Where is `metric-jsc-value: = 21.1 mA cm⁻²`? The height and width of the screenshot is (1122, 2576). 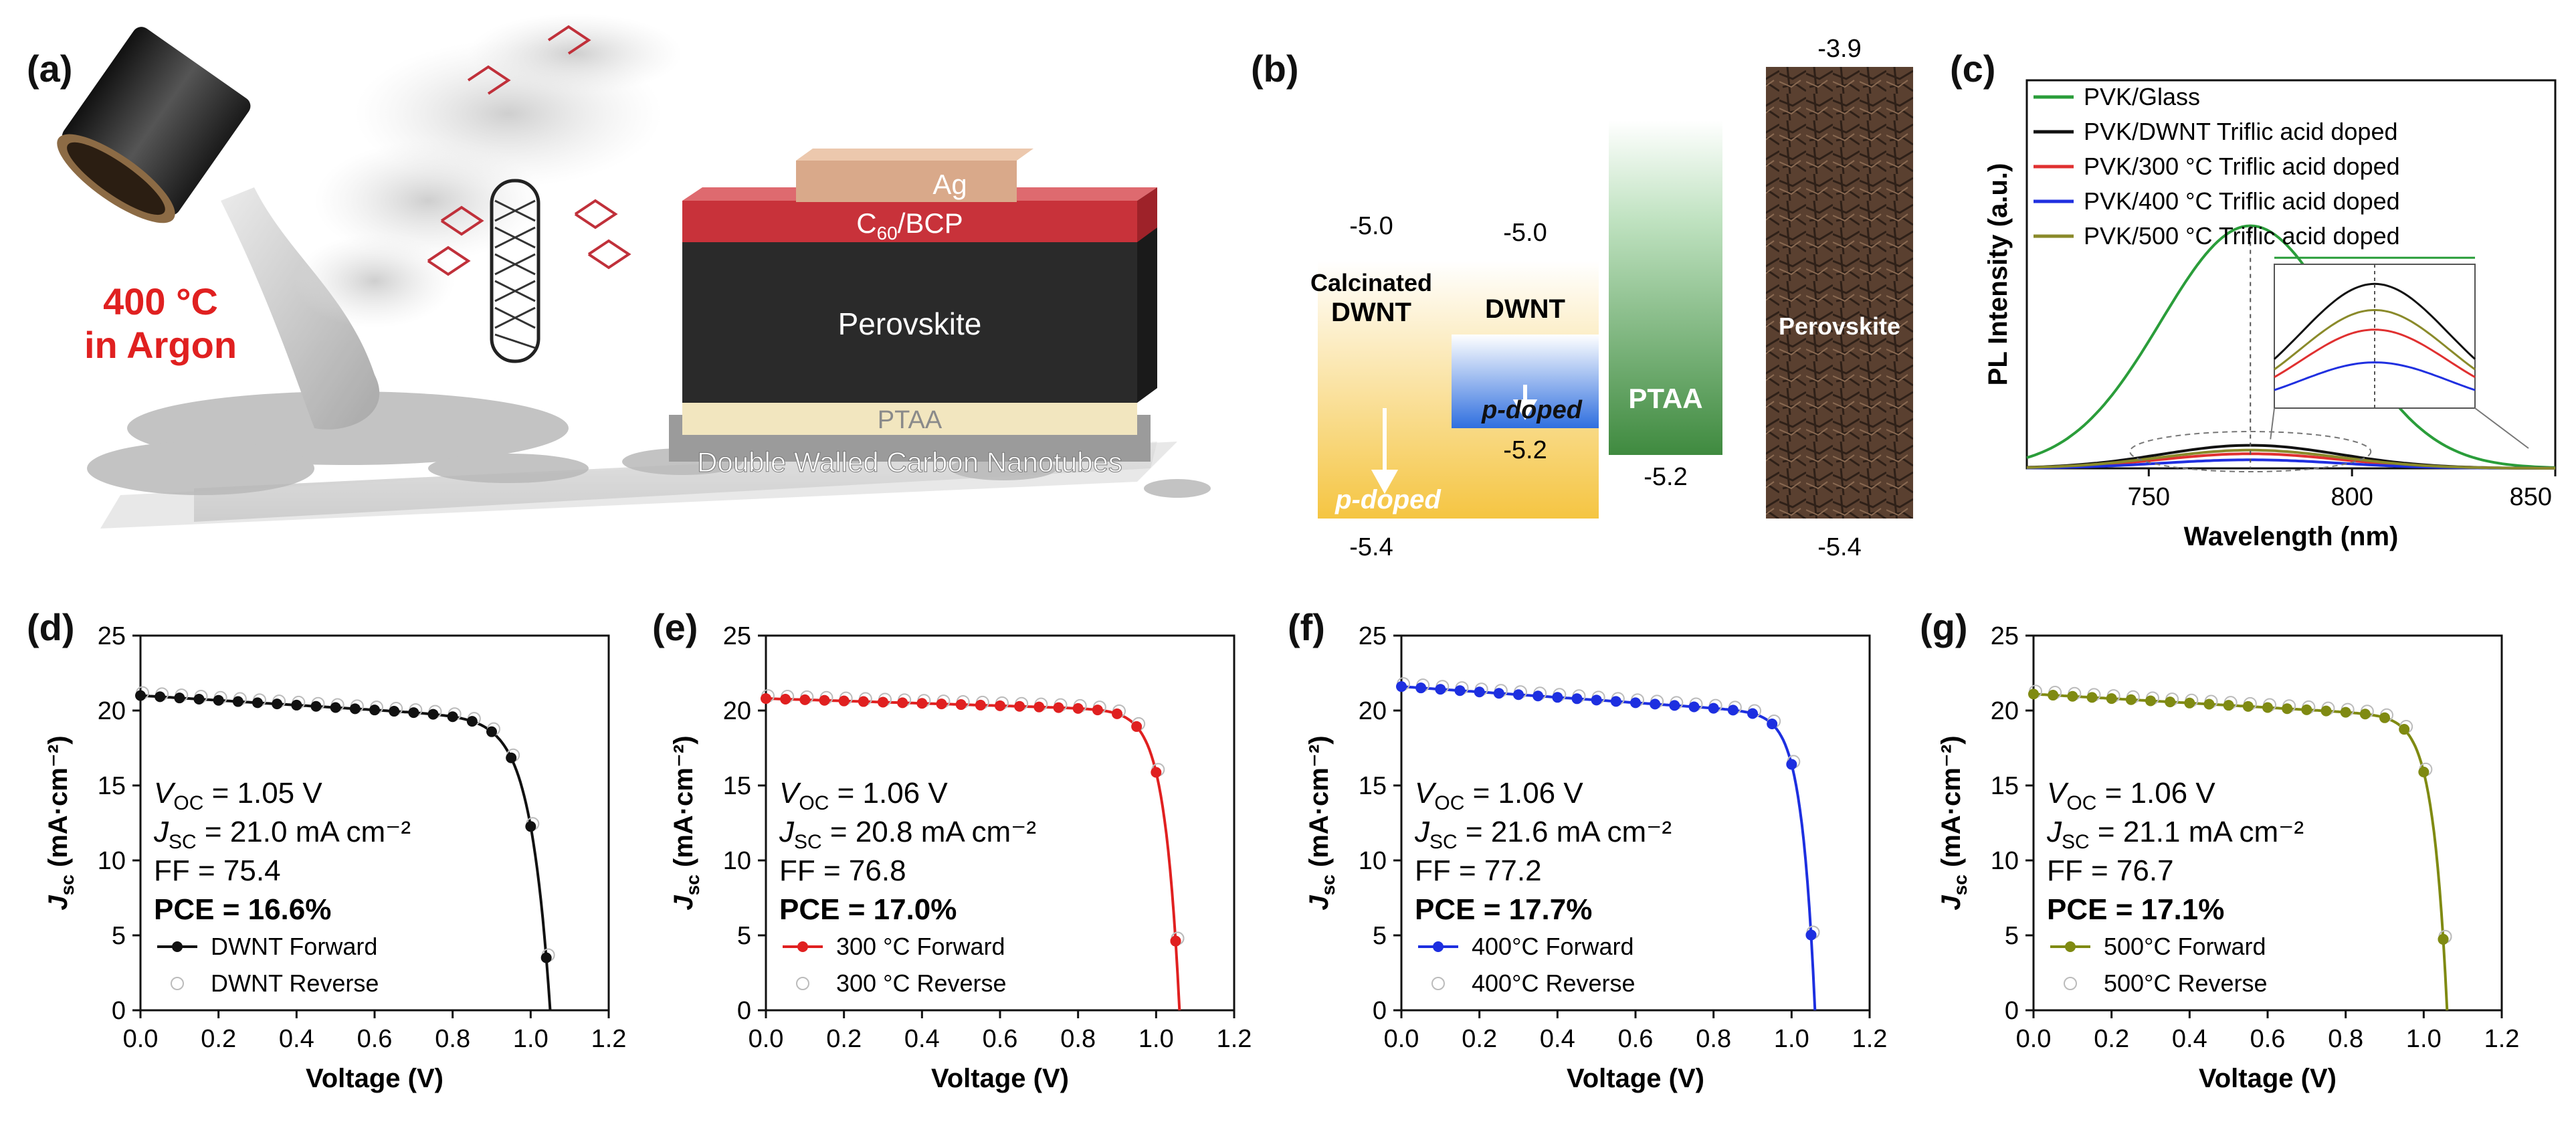 metric-jsc-value: = 21.1 mA cm⁻² is located at coordinates (2197, 832).